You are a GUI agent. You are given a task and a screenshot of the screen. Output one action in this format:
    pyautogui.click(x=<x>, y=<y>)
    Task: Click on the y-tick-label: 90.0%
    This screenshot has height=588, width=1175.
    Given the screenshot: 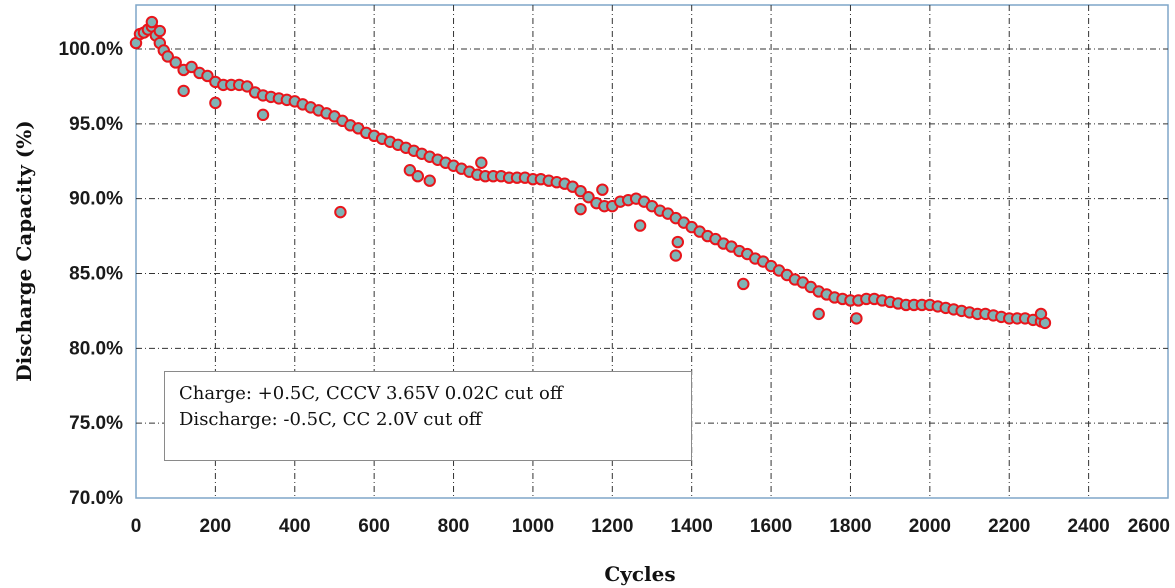 What is the action you would take?
    pyautogui.click(x=96, y=199)
    